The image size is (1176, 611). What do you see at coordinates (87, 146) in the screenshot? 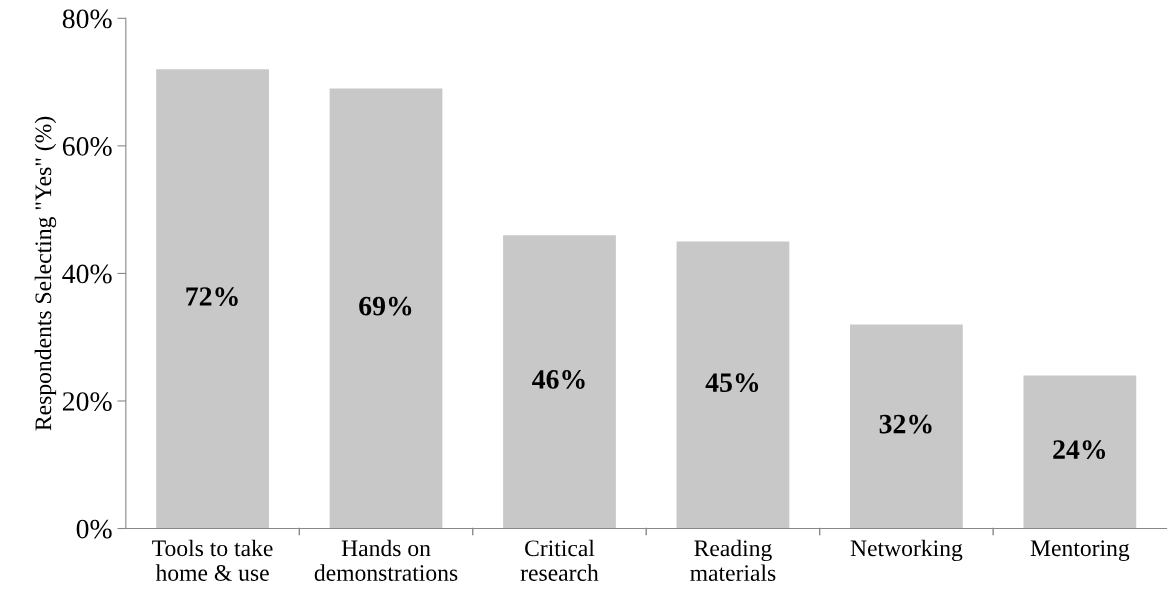
I see `y-tick-label: 60%` at bounding box center [87, 146].